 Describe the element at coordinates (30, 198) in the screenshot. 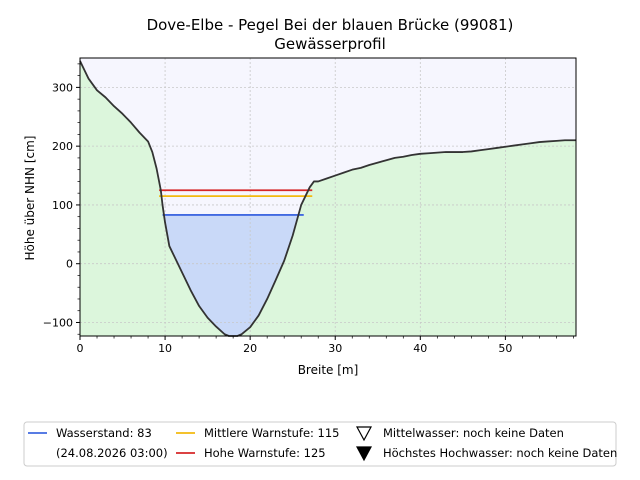

I see `y-axis-label: Höhe über NHN [cm]` at that location.